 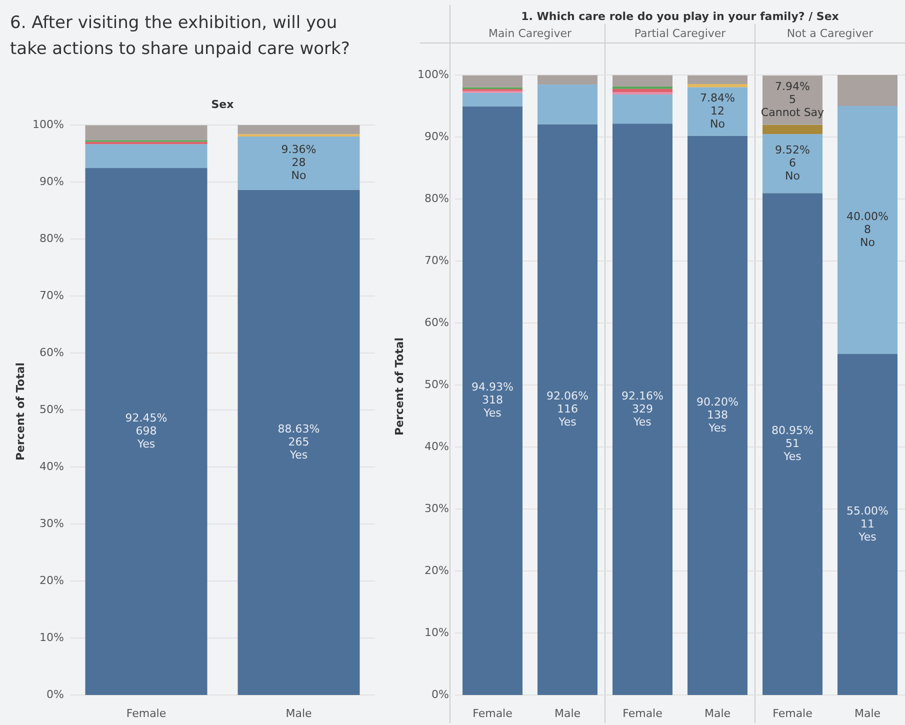 I want to click on data-label: 90.20% 138, so click(x=717, y=408).